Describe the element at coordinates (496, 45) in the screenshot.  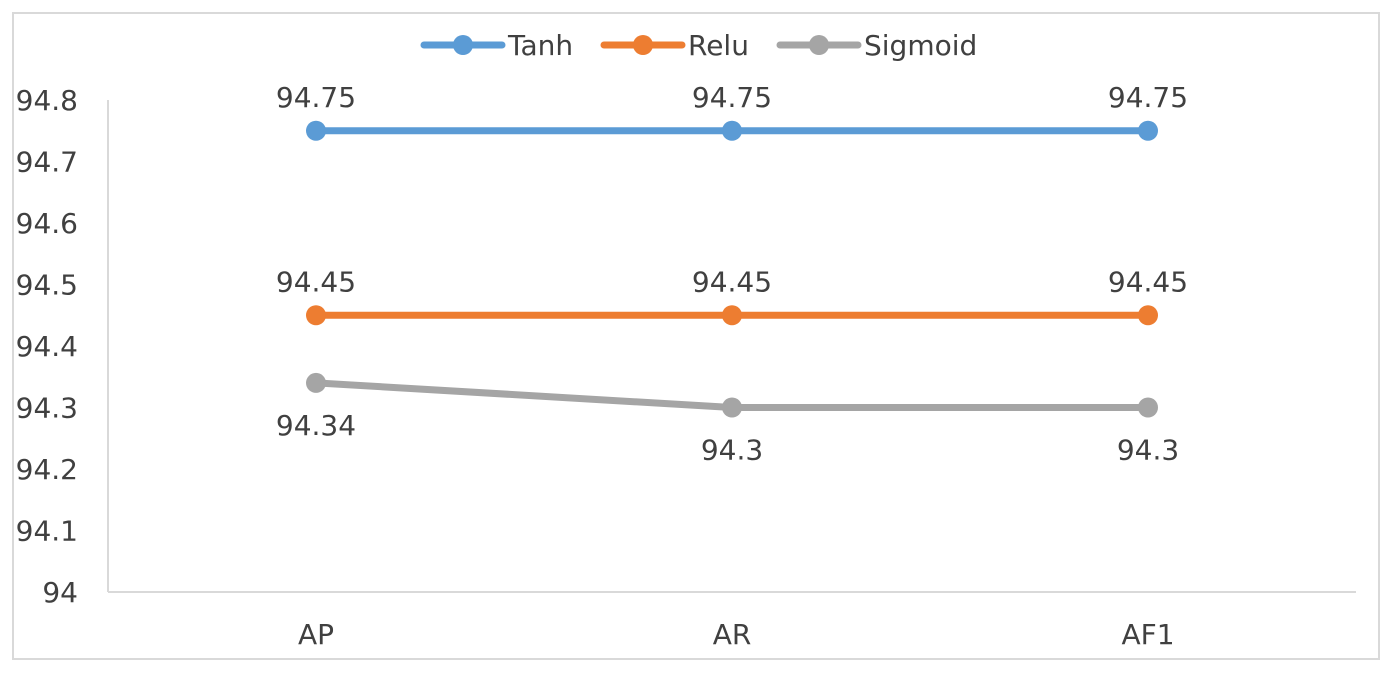
I see `legend-item-tanh: Tanh` at that location.